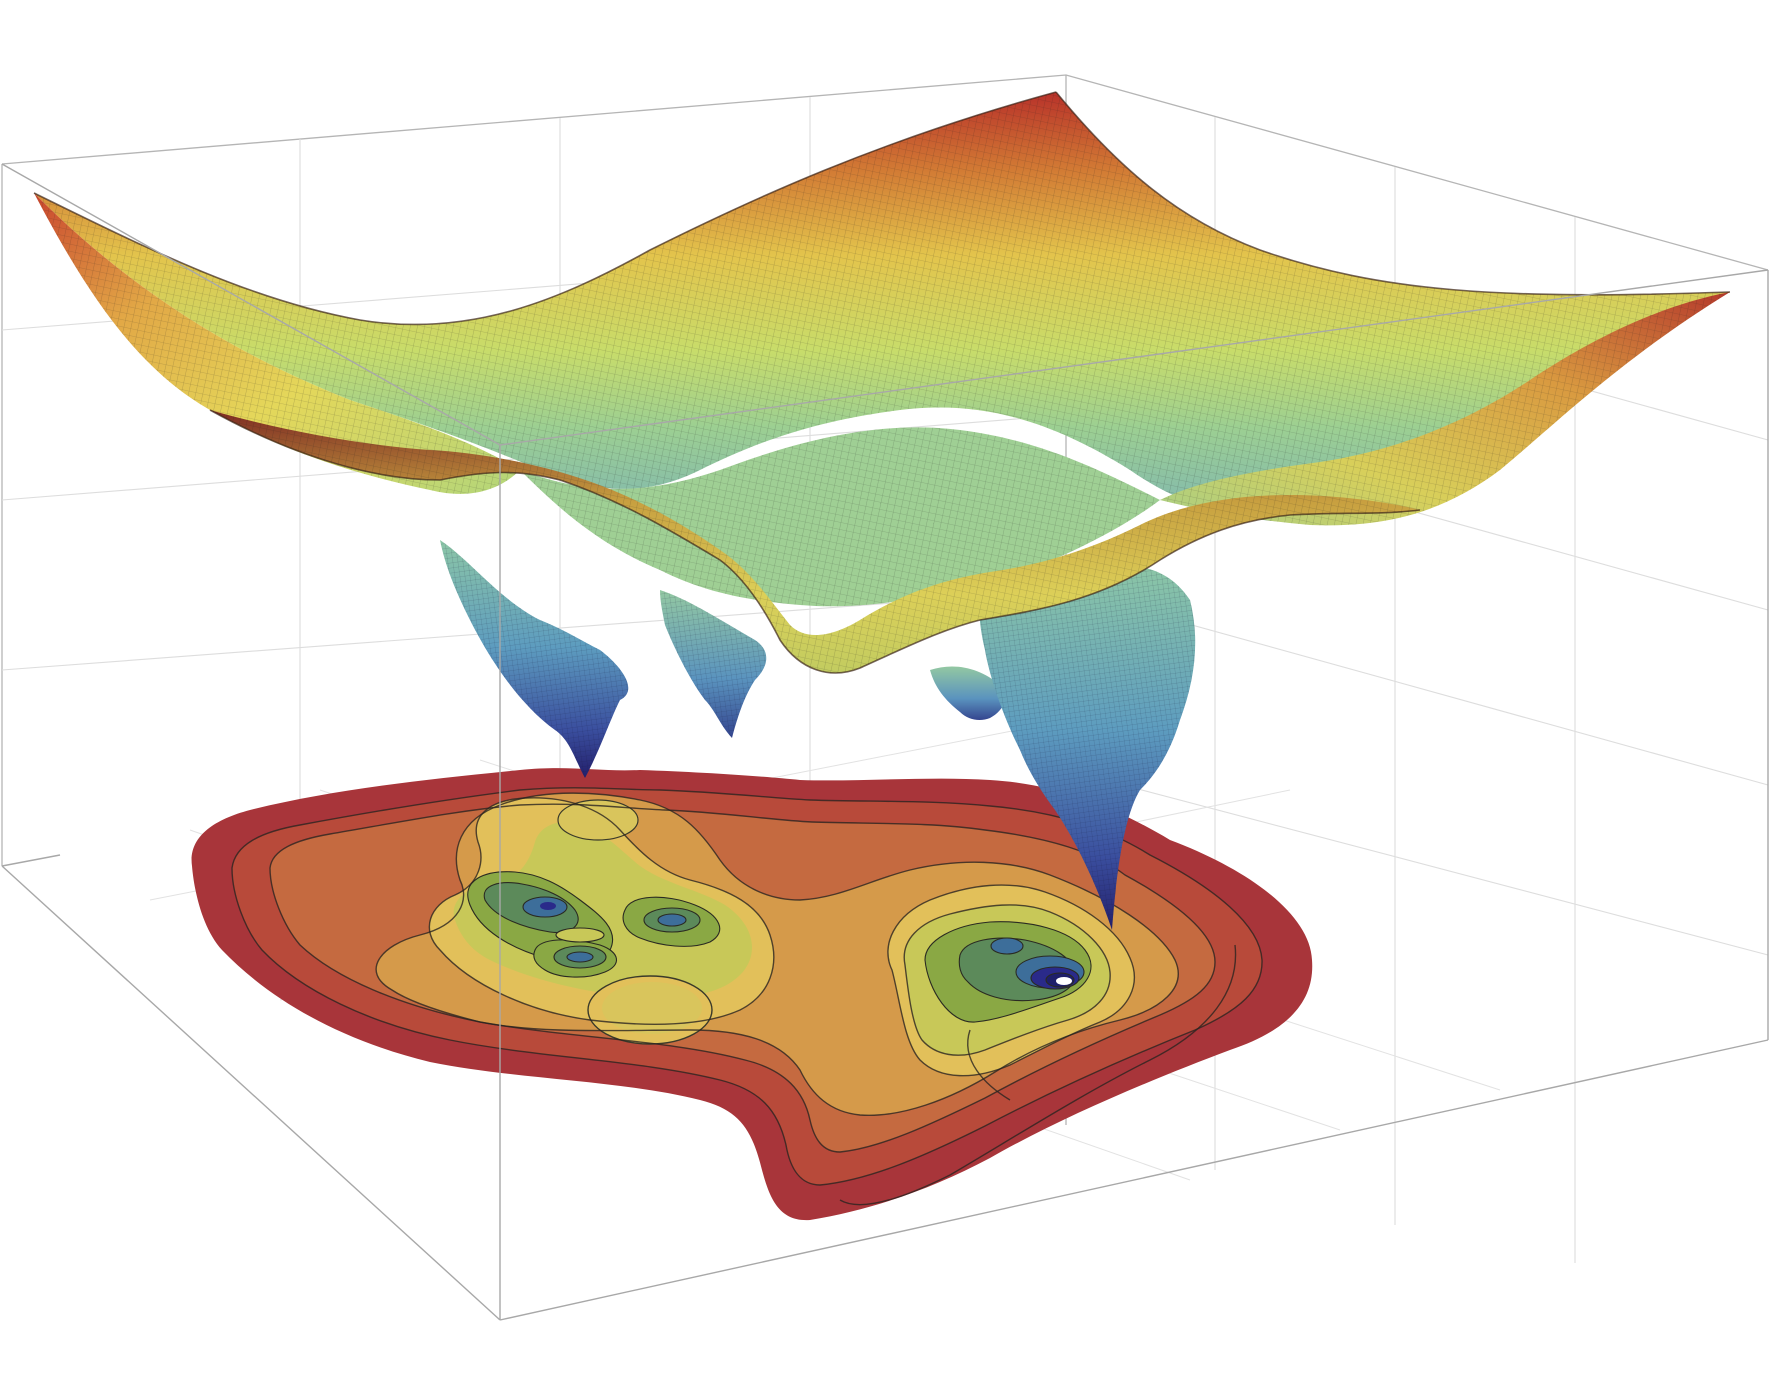  What do you see at coordinates (1087, 748) in the screenshot?
I see `well-spike-deep-mesh` at bounding box center [1087, 748].